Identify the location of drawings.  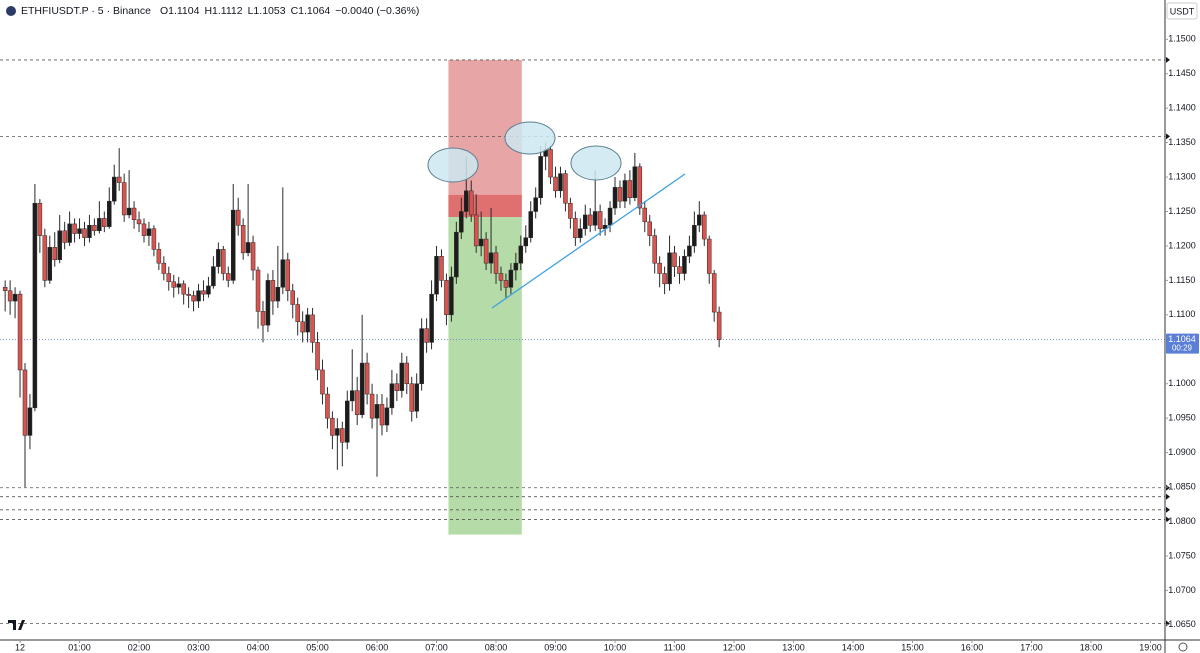
(556, 215).